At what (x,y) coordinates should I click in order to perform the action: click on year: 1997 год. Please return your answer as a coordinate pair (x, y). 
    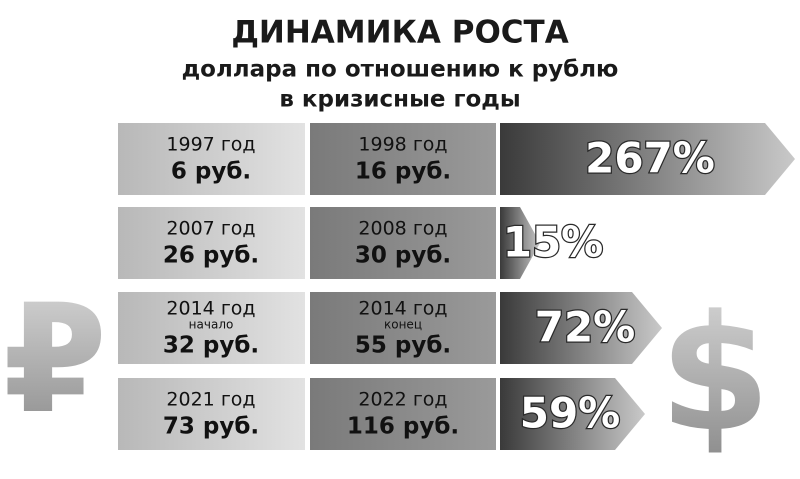
    Looking at the image, I should click on (210, 145).